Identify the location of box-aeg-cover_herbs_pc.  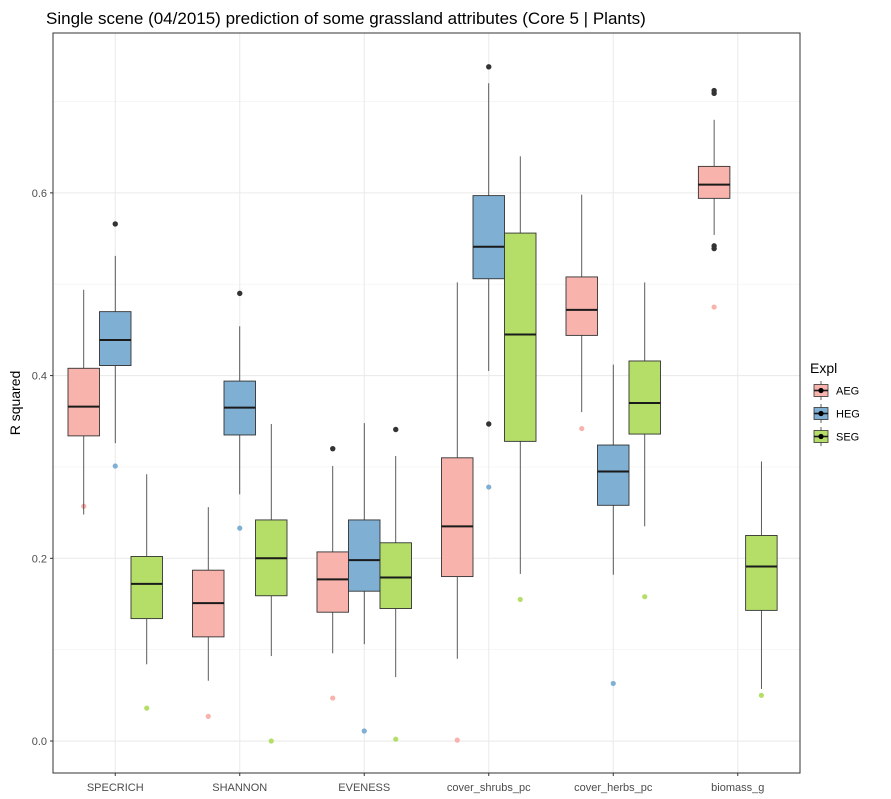
(581, 313).